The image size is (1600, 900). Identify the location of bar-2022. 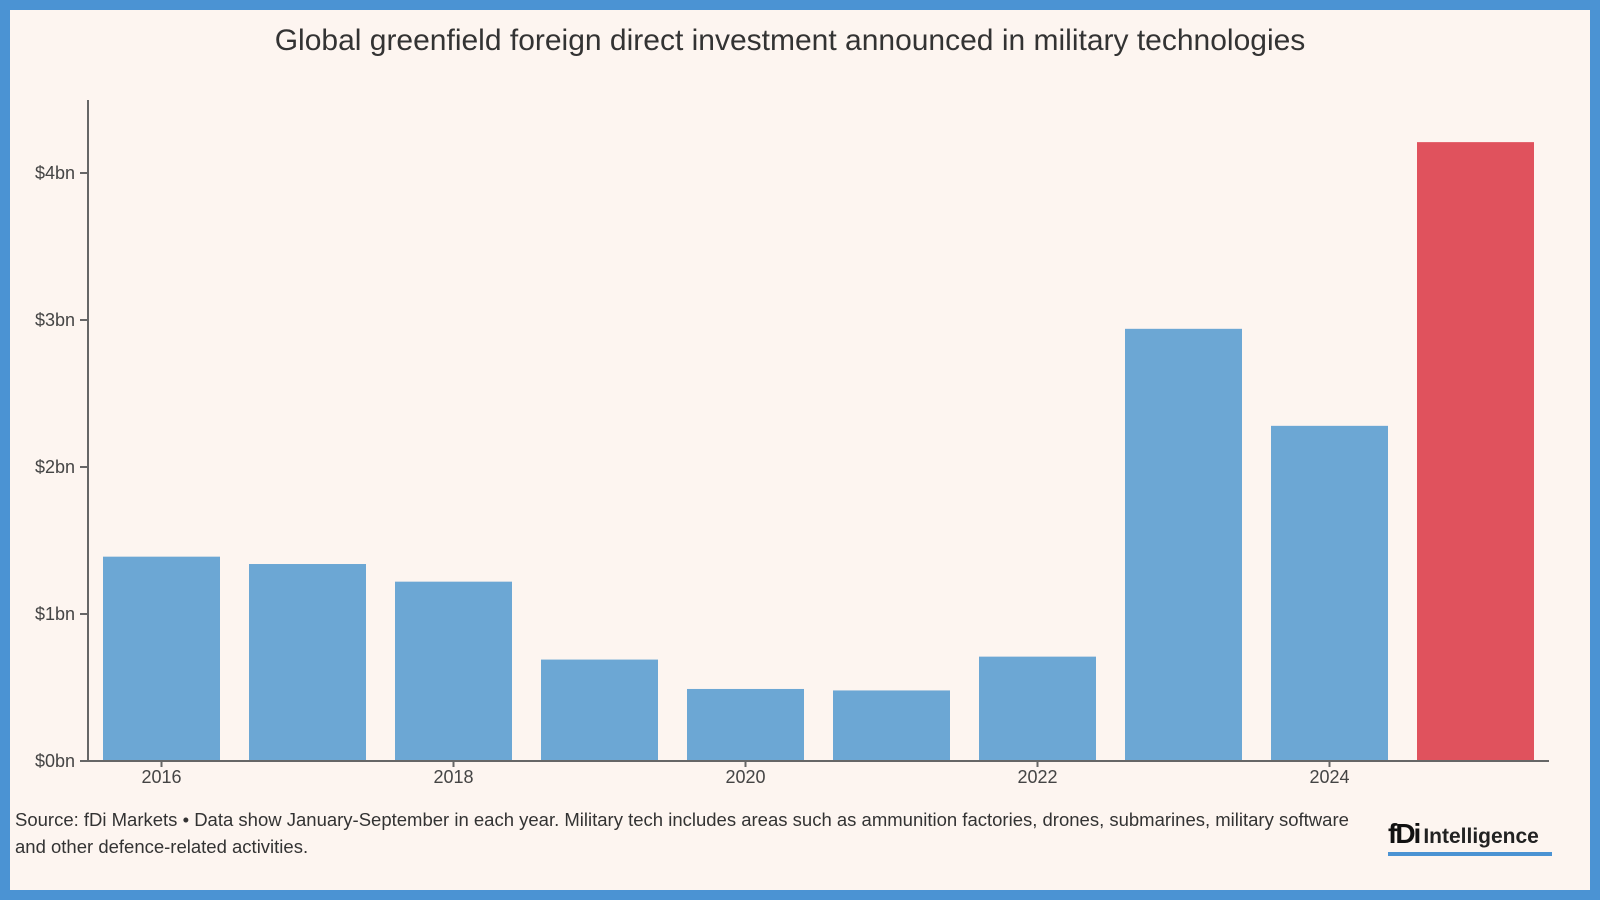
(1037, 708).